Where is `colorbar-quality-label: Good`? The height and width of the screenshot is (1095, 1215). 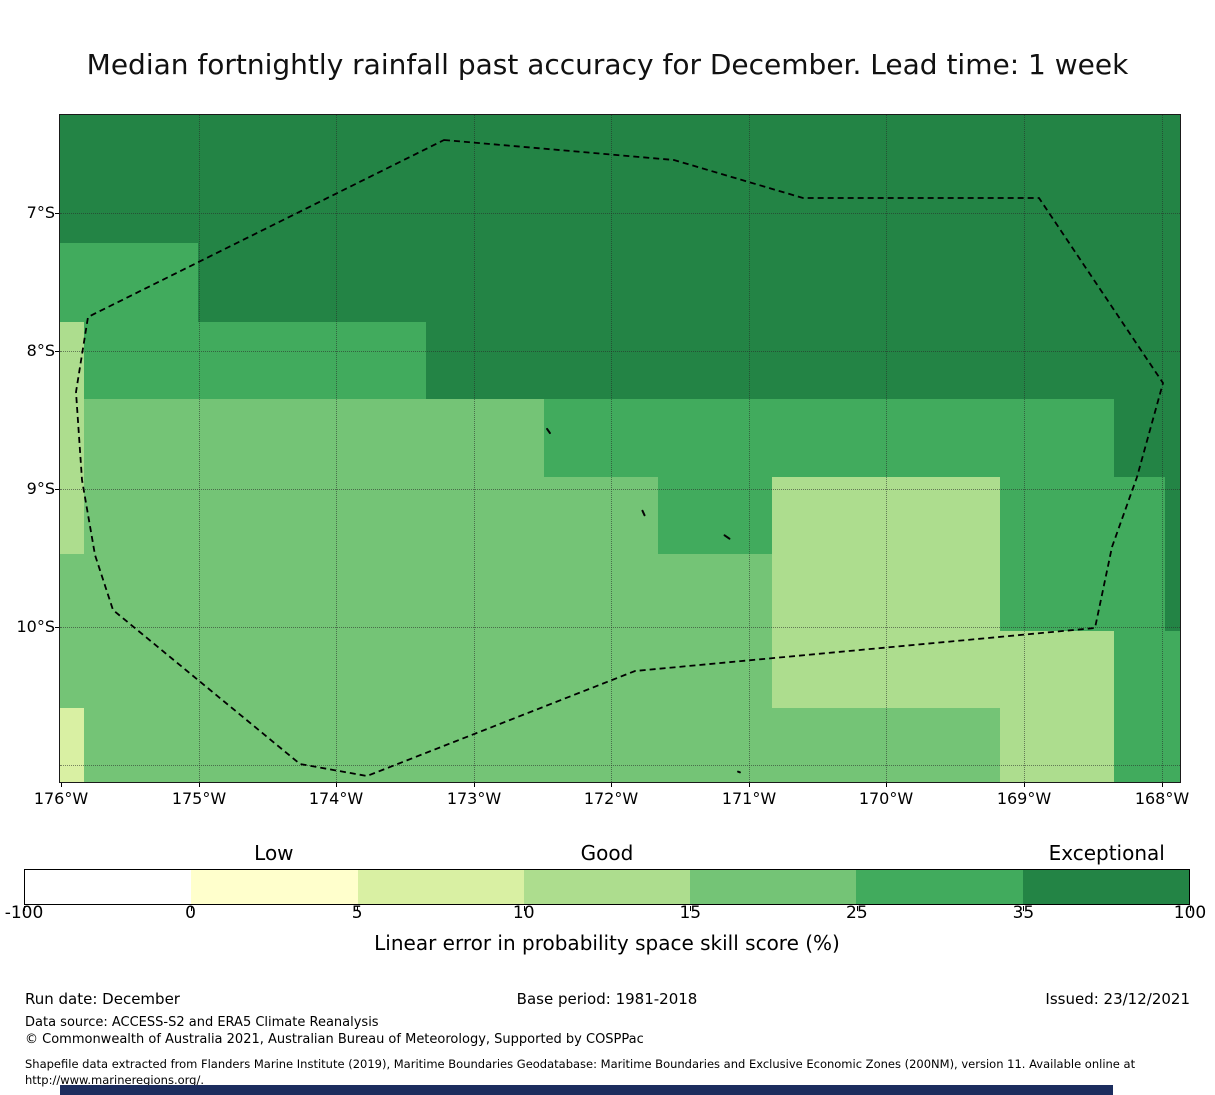
colorbar-quality-label: Good is located at coordinates (607, 853).